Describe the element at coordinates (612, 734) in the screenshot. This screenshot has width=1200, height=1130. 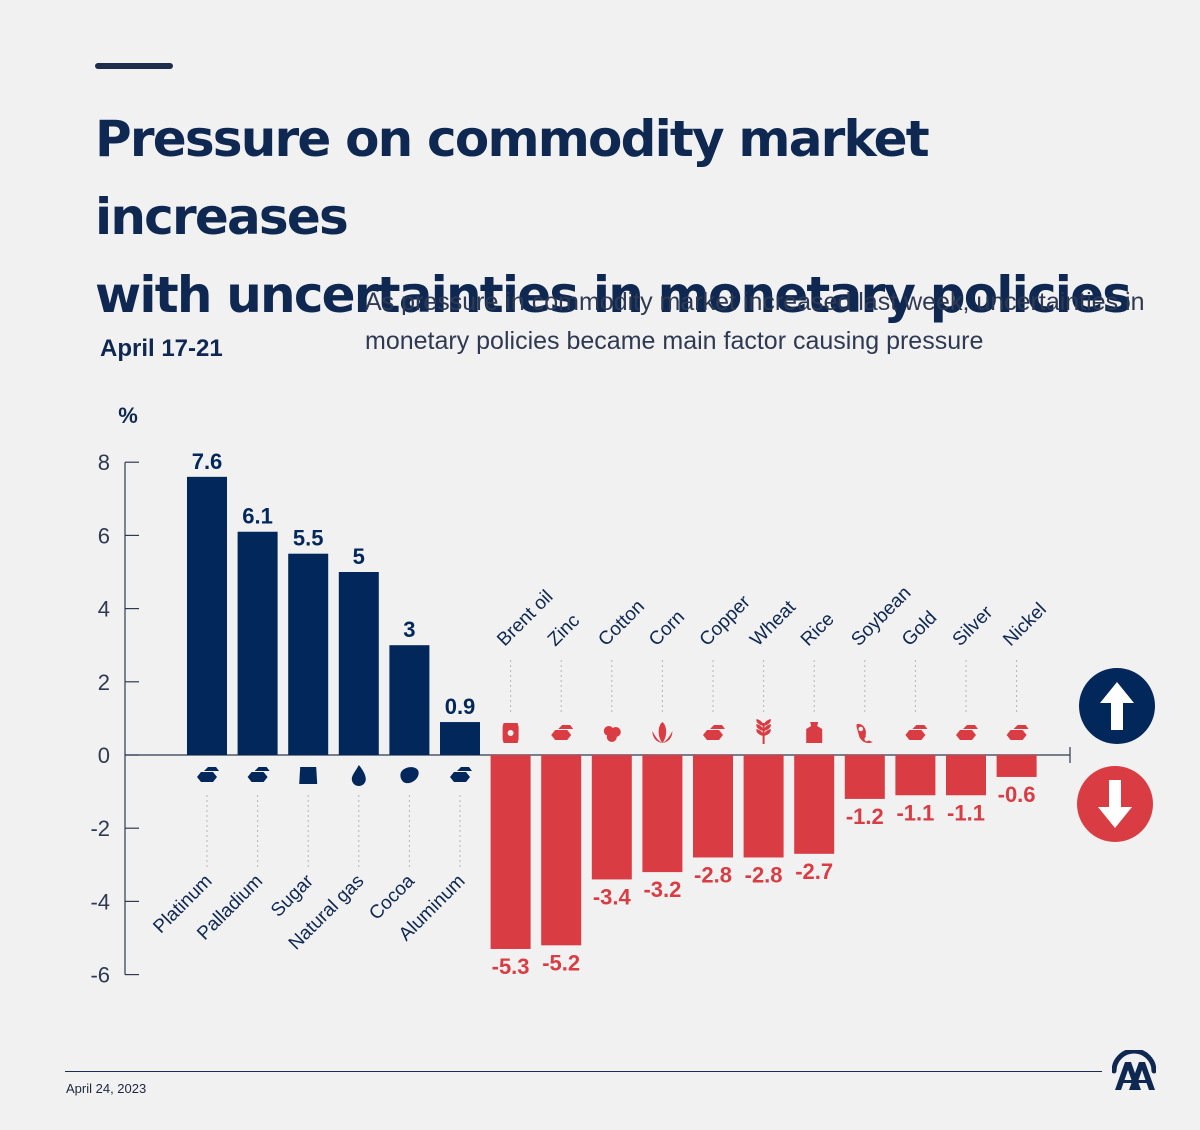
I see `cotton-icon` at that location.